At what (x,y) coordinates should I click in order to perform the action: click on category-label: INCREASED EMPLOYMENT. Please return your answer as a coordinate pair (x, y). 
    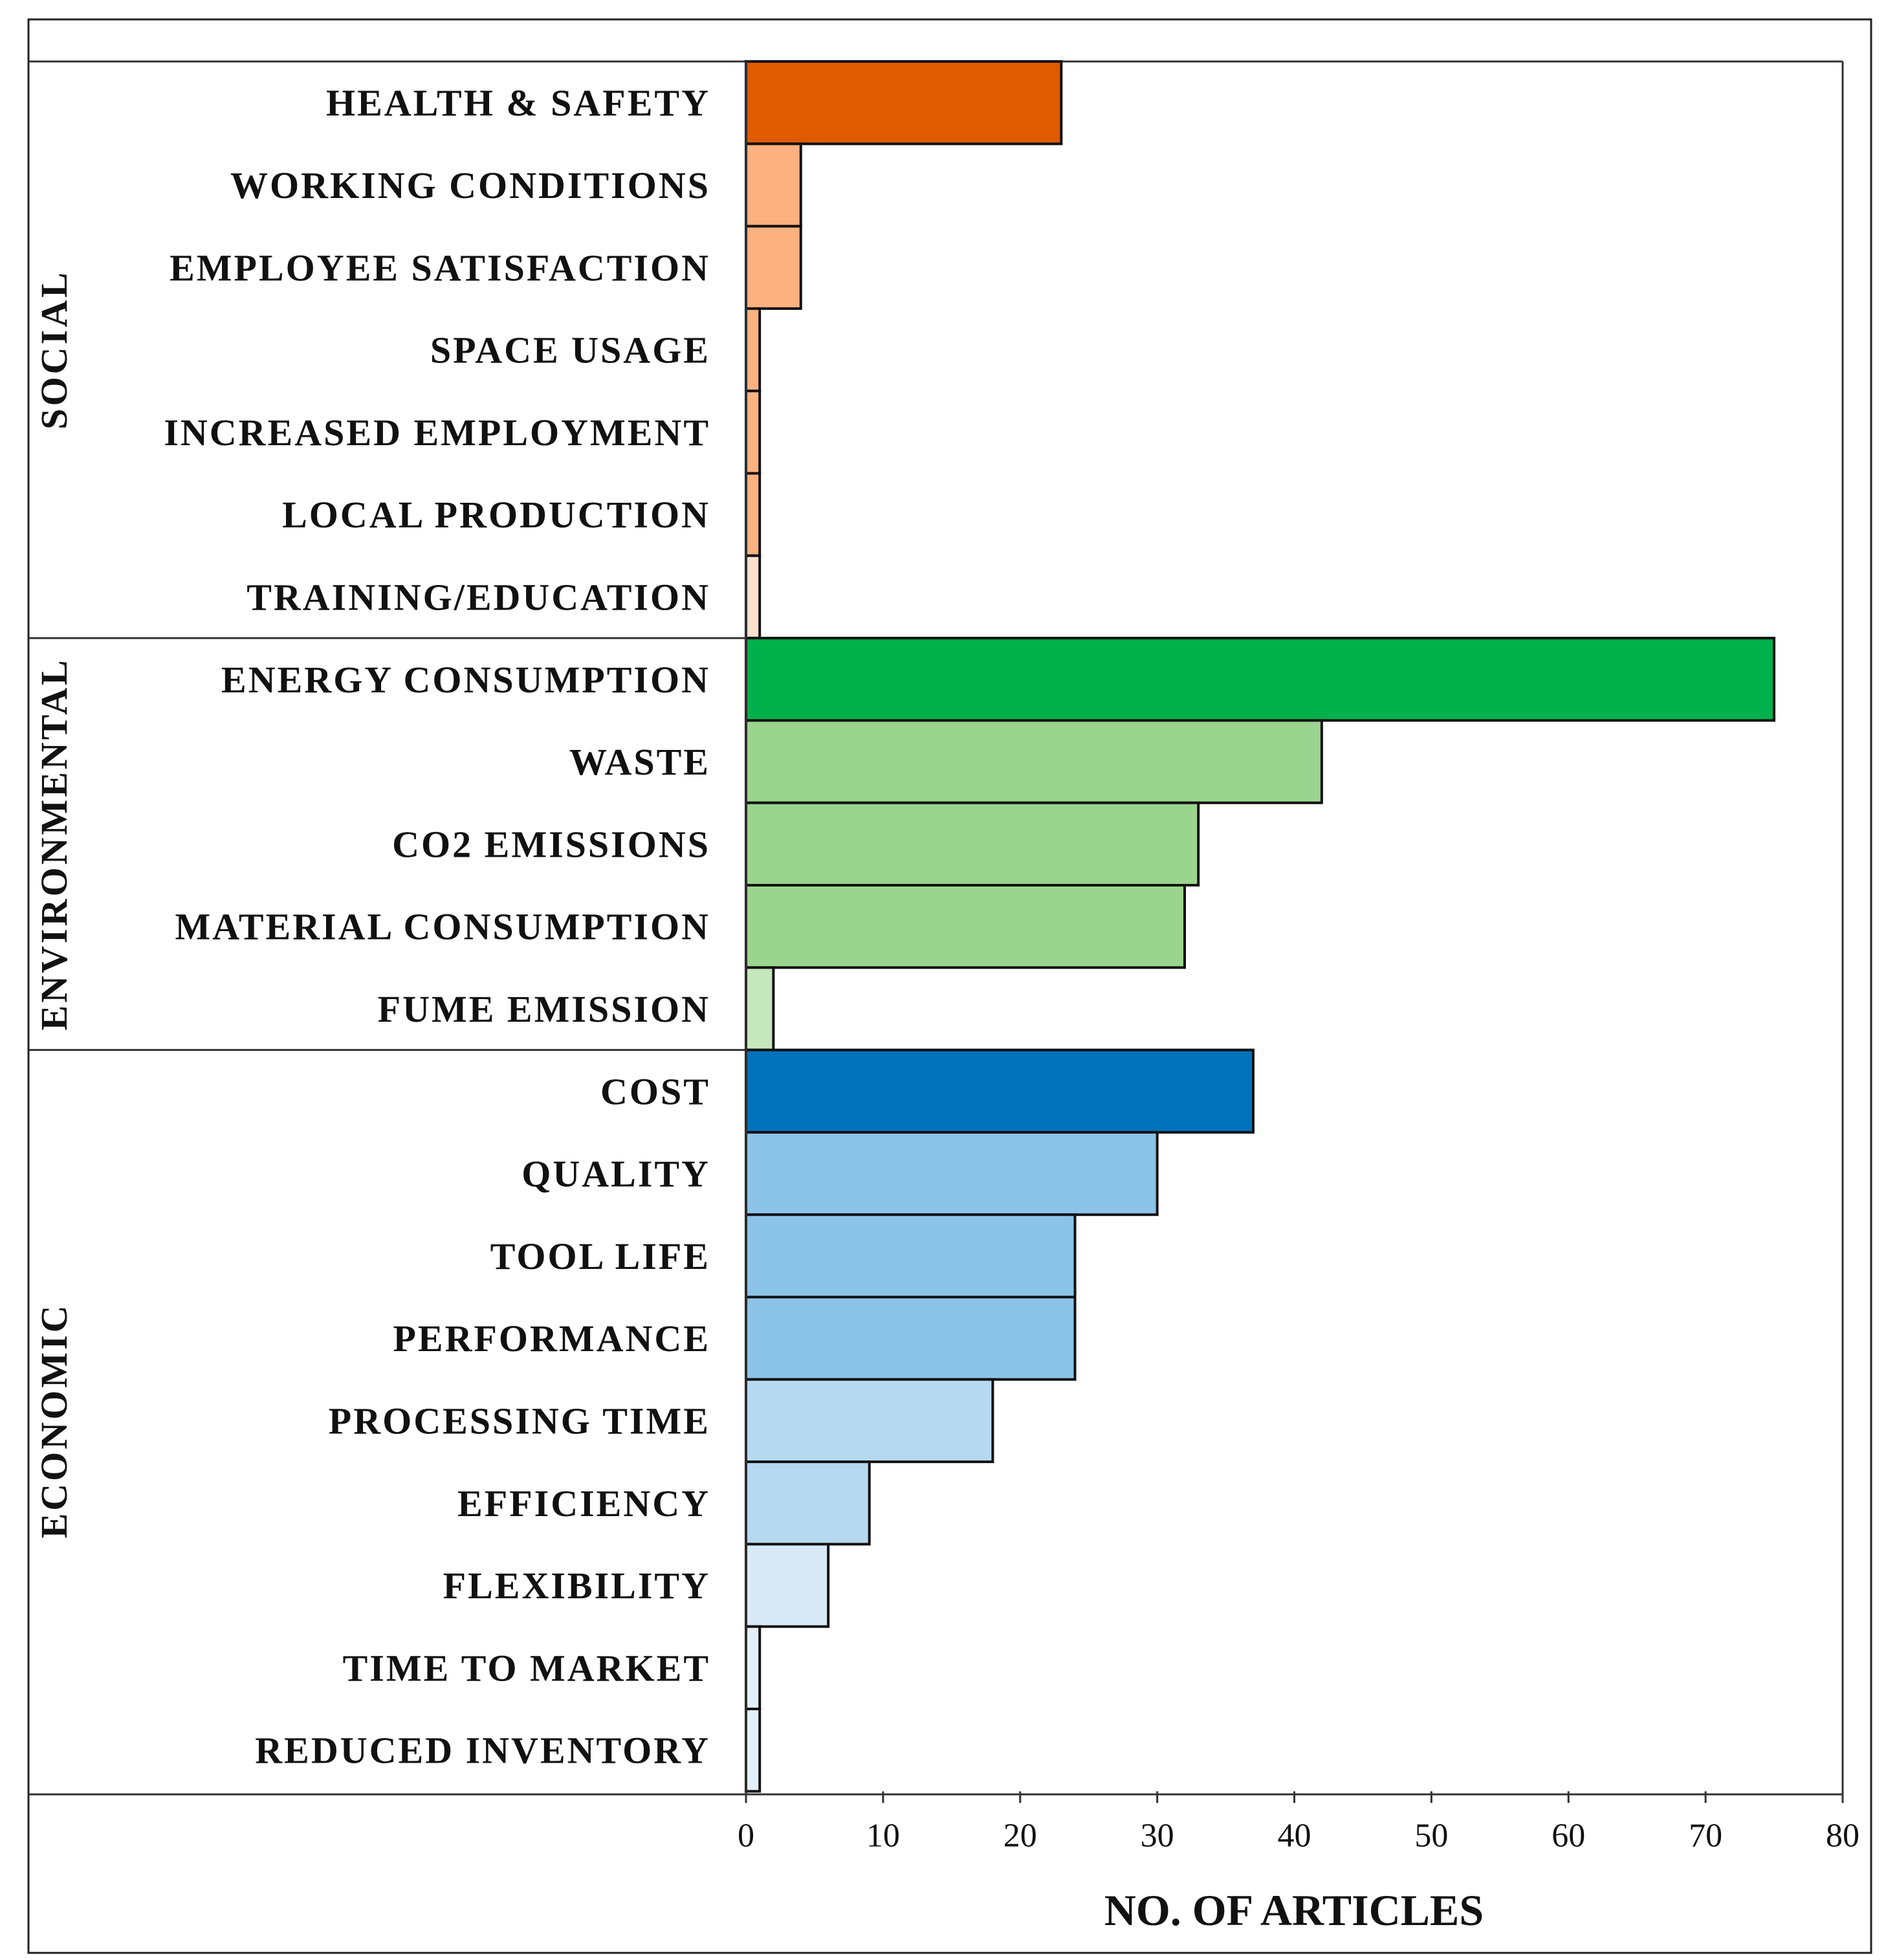
    Looking at the image, I should click on (437, 433).